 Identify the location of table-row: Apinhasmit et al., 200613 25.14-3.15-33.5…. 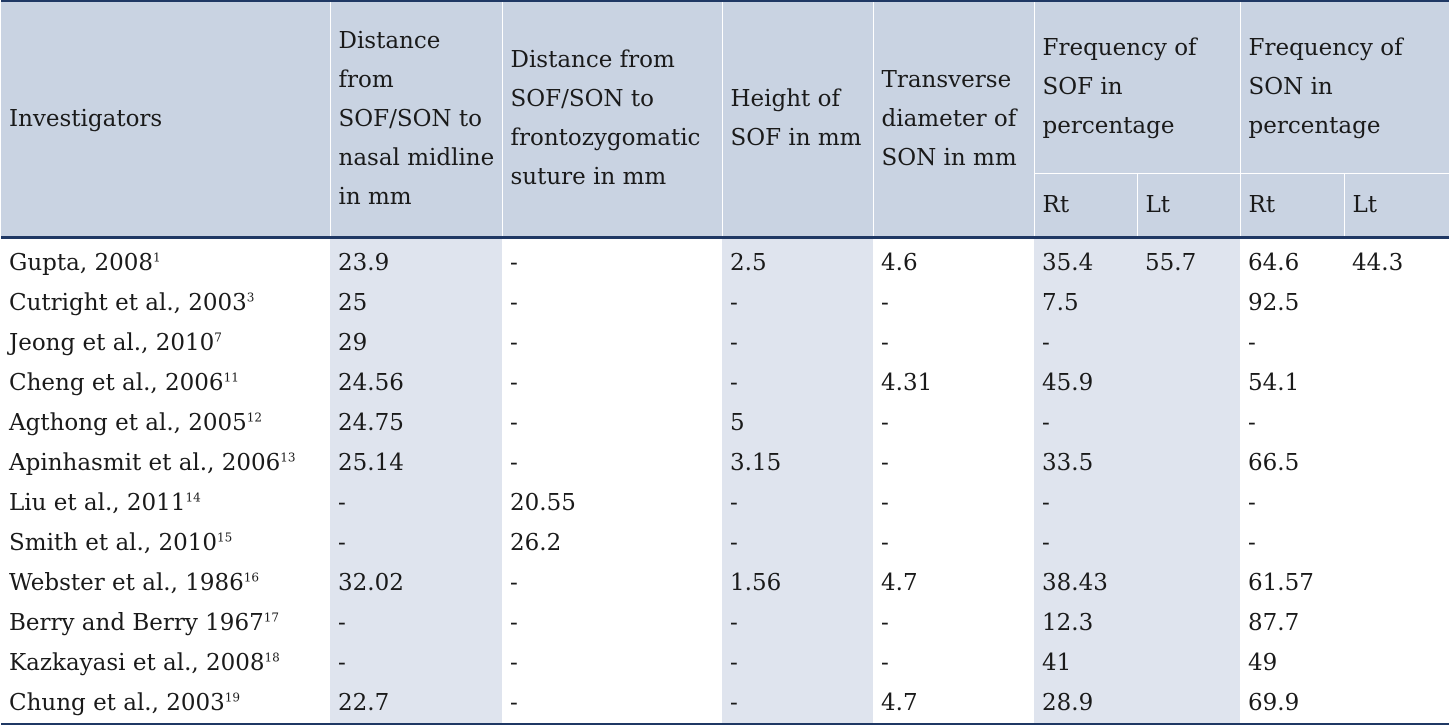
(725, 463).